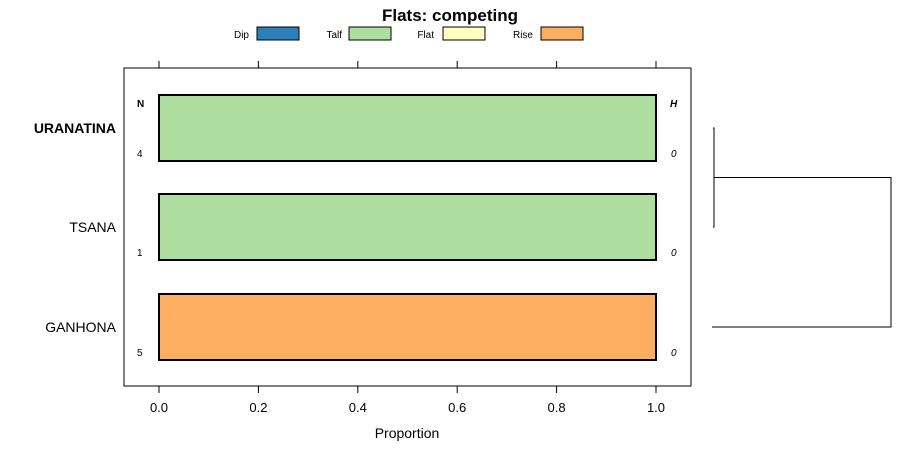 Image resolution: width=900 pixels, height=460 pixels. I want to click on category-label-uranatina: URANATINA, so click(75, 128).